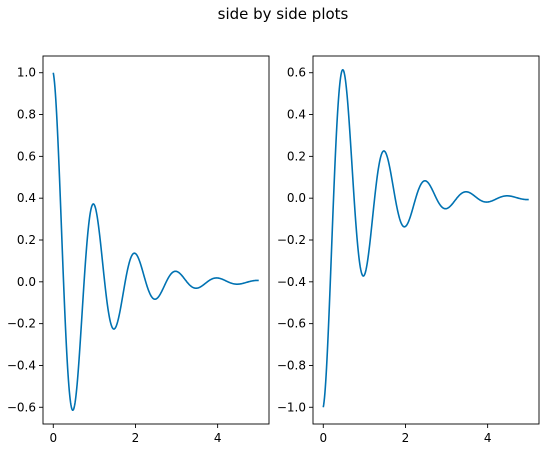  What do you see at coordinates (291, 365) in the screenshot?
I see `y-tick-label: −0.8` at bounding box center [291, 365].